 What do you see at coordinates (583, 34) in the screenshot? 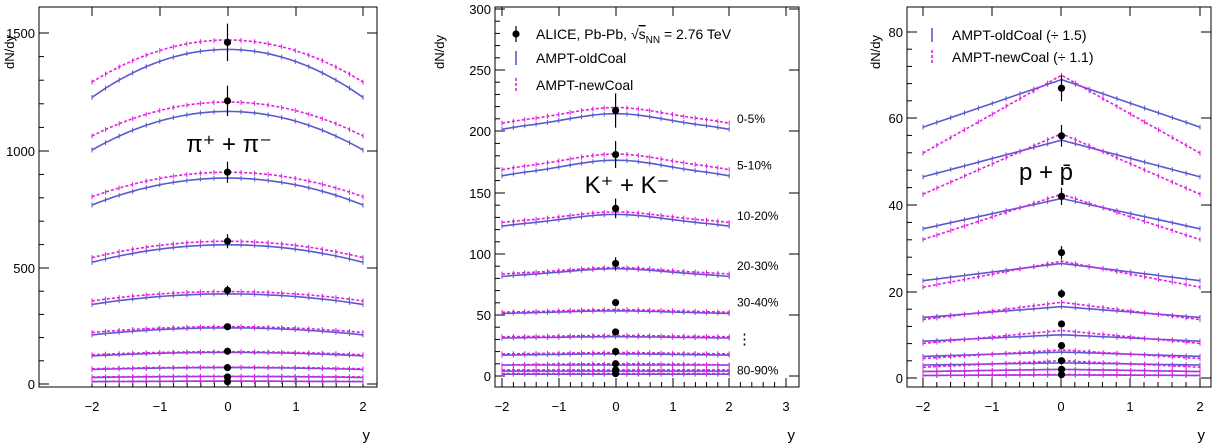
I see `legend-alice-prefix: ALICE, Pb-Pb,` at bounding box center [583, 34].